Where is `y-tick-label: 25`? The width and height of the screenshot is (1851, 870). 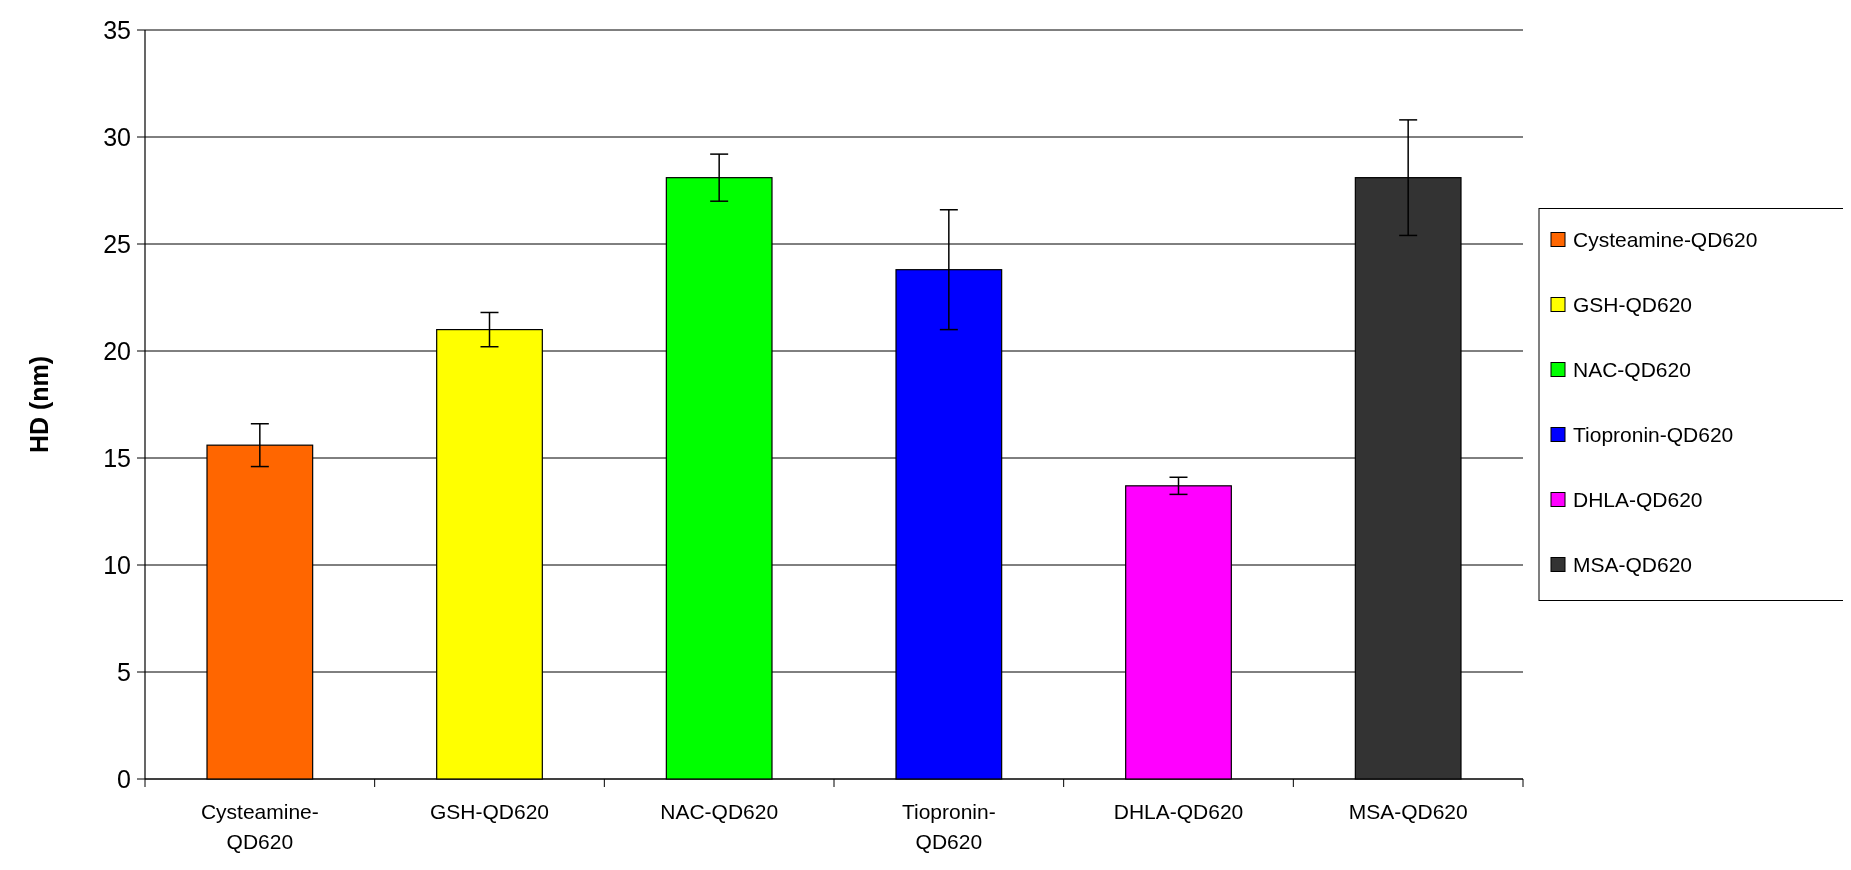 y-tick-label: 25 is located at coordinates (117, 243).